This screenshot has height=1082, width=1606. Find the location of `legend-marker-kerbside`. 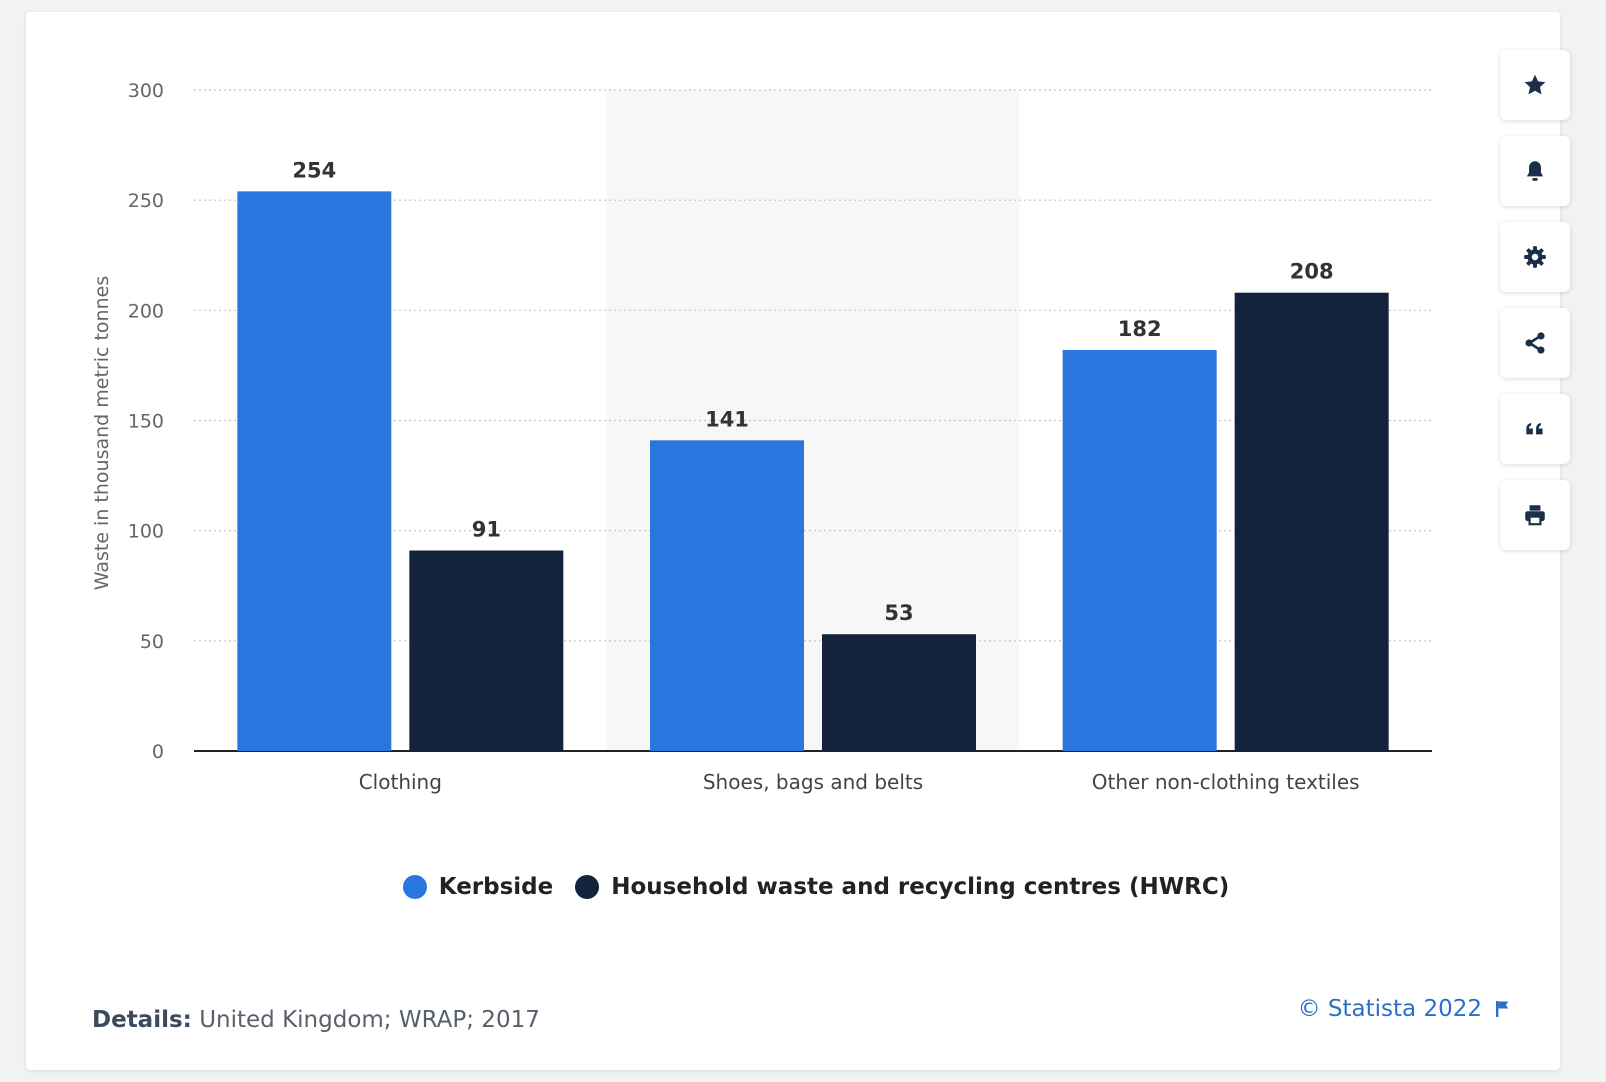

legend-marker-kerbside is located at coordinates (414, 887).